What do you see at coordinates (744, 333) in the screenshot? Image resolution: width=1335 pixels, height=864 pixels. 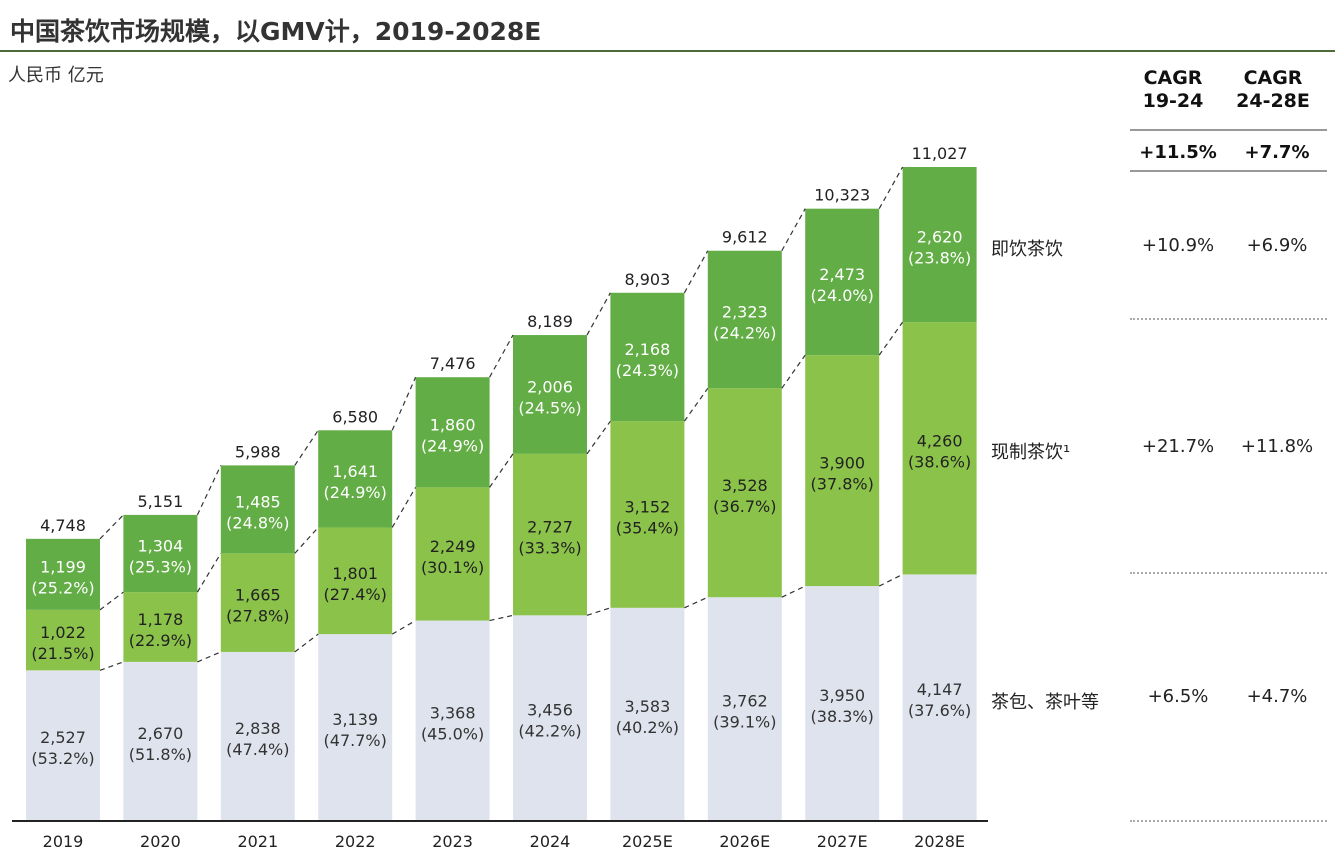 I see `share-label-rtd-2026E: (24.2%)` at bounding box center [744, 333].